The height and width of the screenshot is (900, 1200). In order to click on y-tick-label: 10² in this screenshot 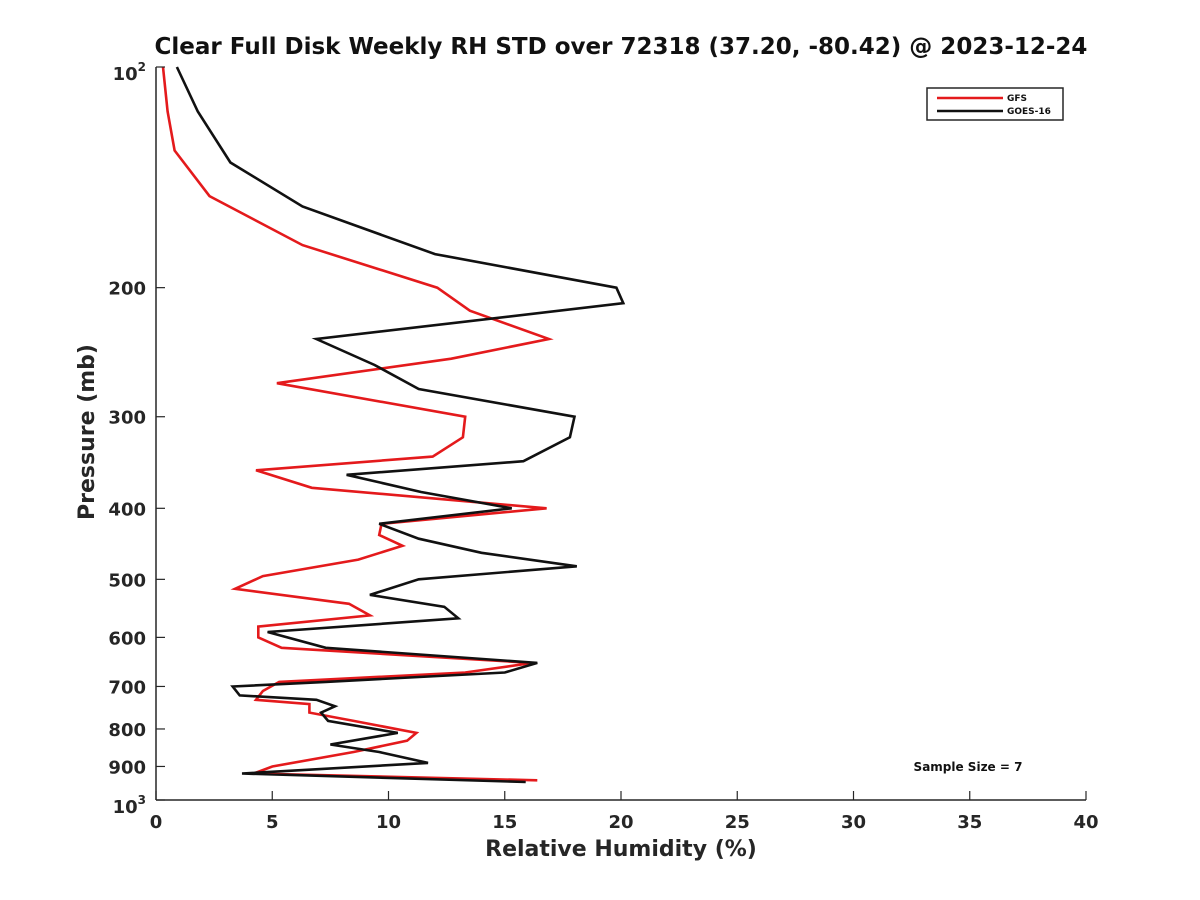, I will do `click(129, 72)`.